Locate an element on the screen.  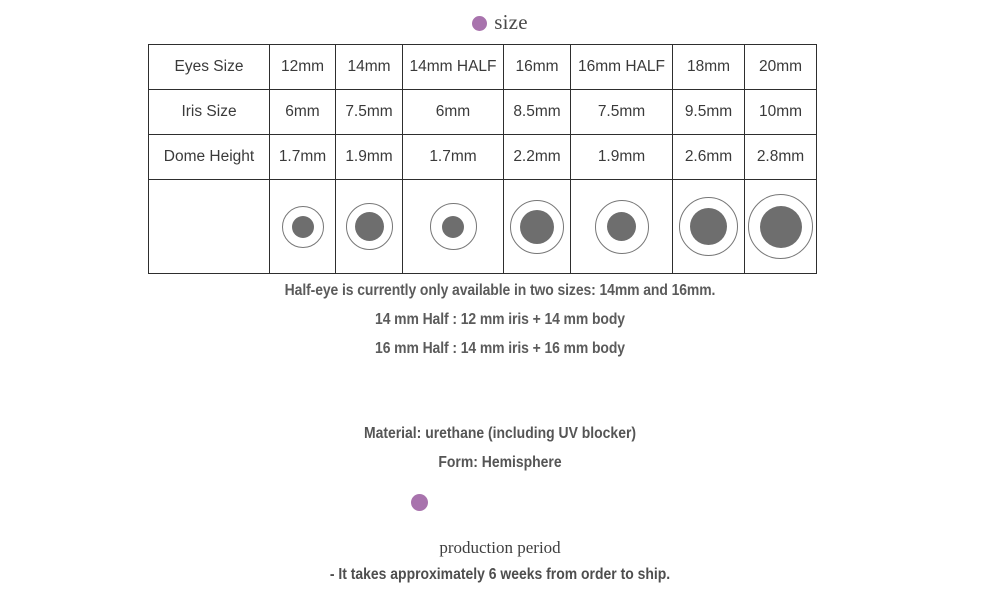
cell-eyes-size-3: 16mm is located at coordinates (537, 67).